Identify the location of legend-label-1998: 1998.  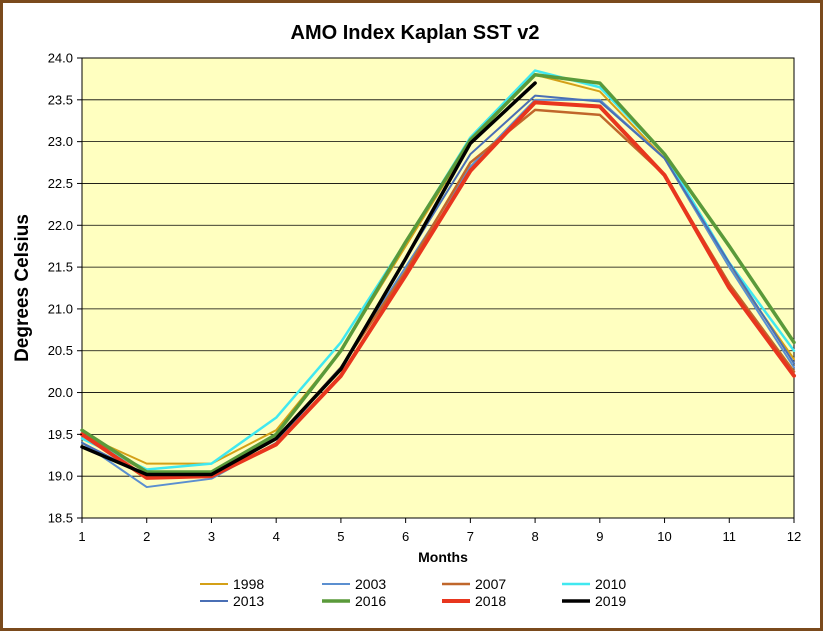
(248, 584).